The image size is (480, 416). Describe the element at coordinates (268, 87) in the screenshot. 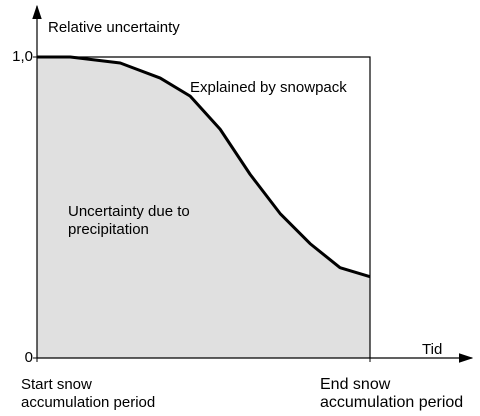

I see `annotation: Explained by snowpack` at that location.